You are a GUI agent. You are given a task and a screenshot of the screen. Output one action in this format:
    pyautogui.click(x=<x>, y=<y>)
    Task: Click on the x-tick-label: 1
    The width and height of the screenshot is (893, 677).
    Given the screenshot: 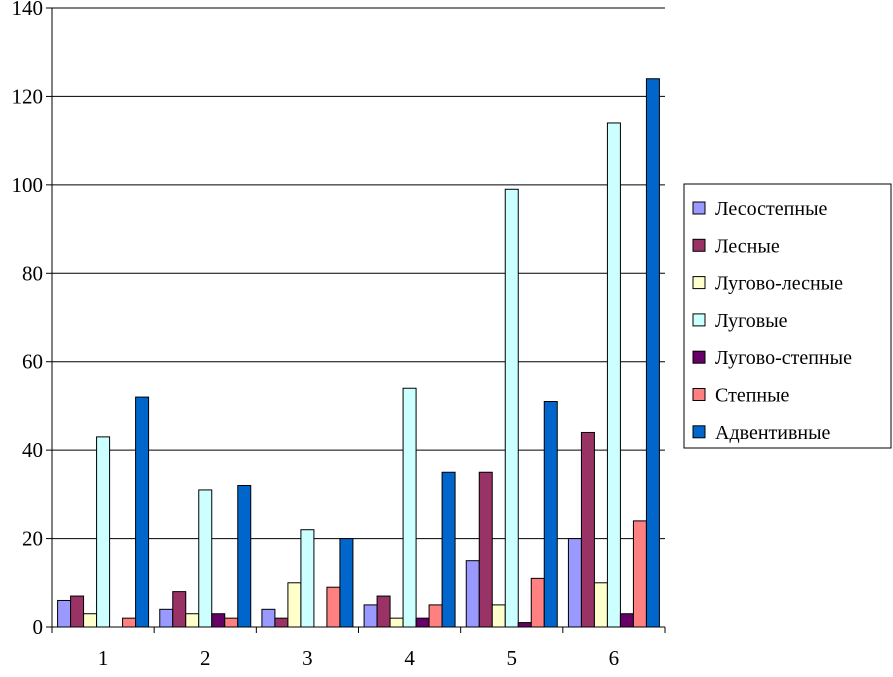 What is the action you would take?
    pyautogui.click(x=103, y=658)
    